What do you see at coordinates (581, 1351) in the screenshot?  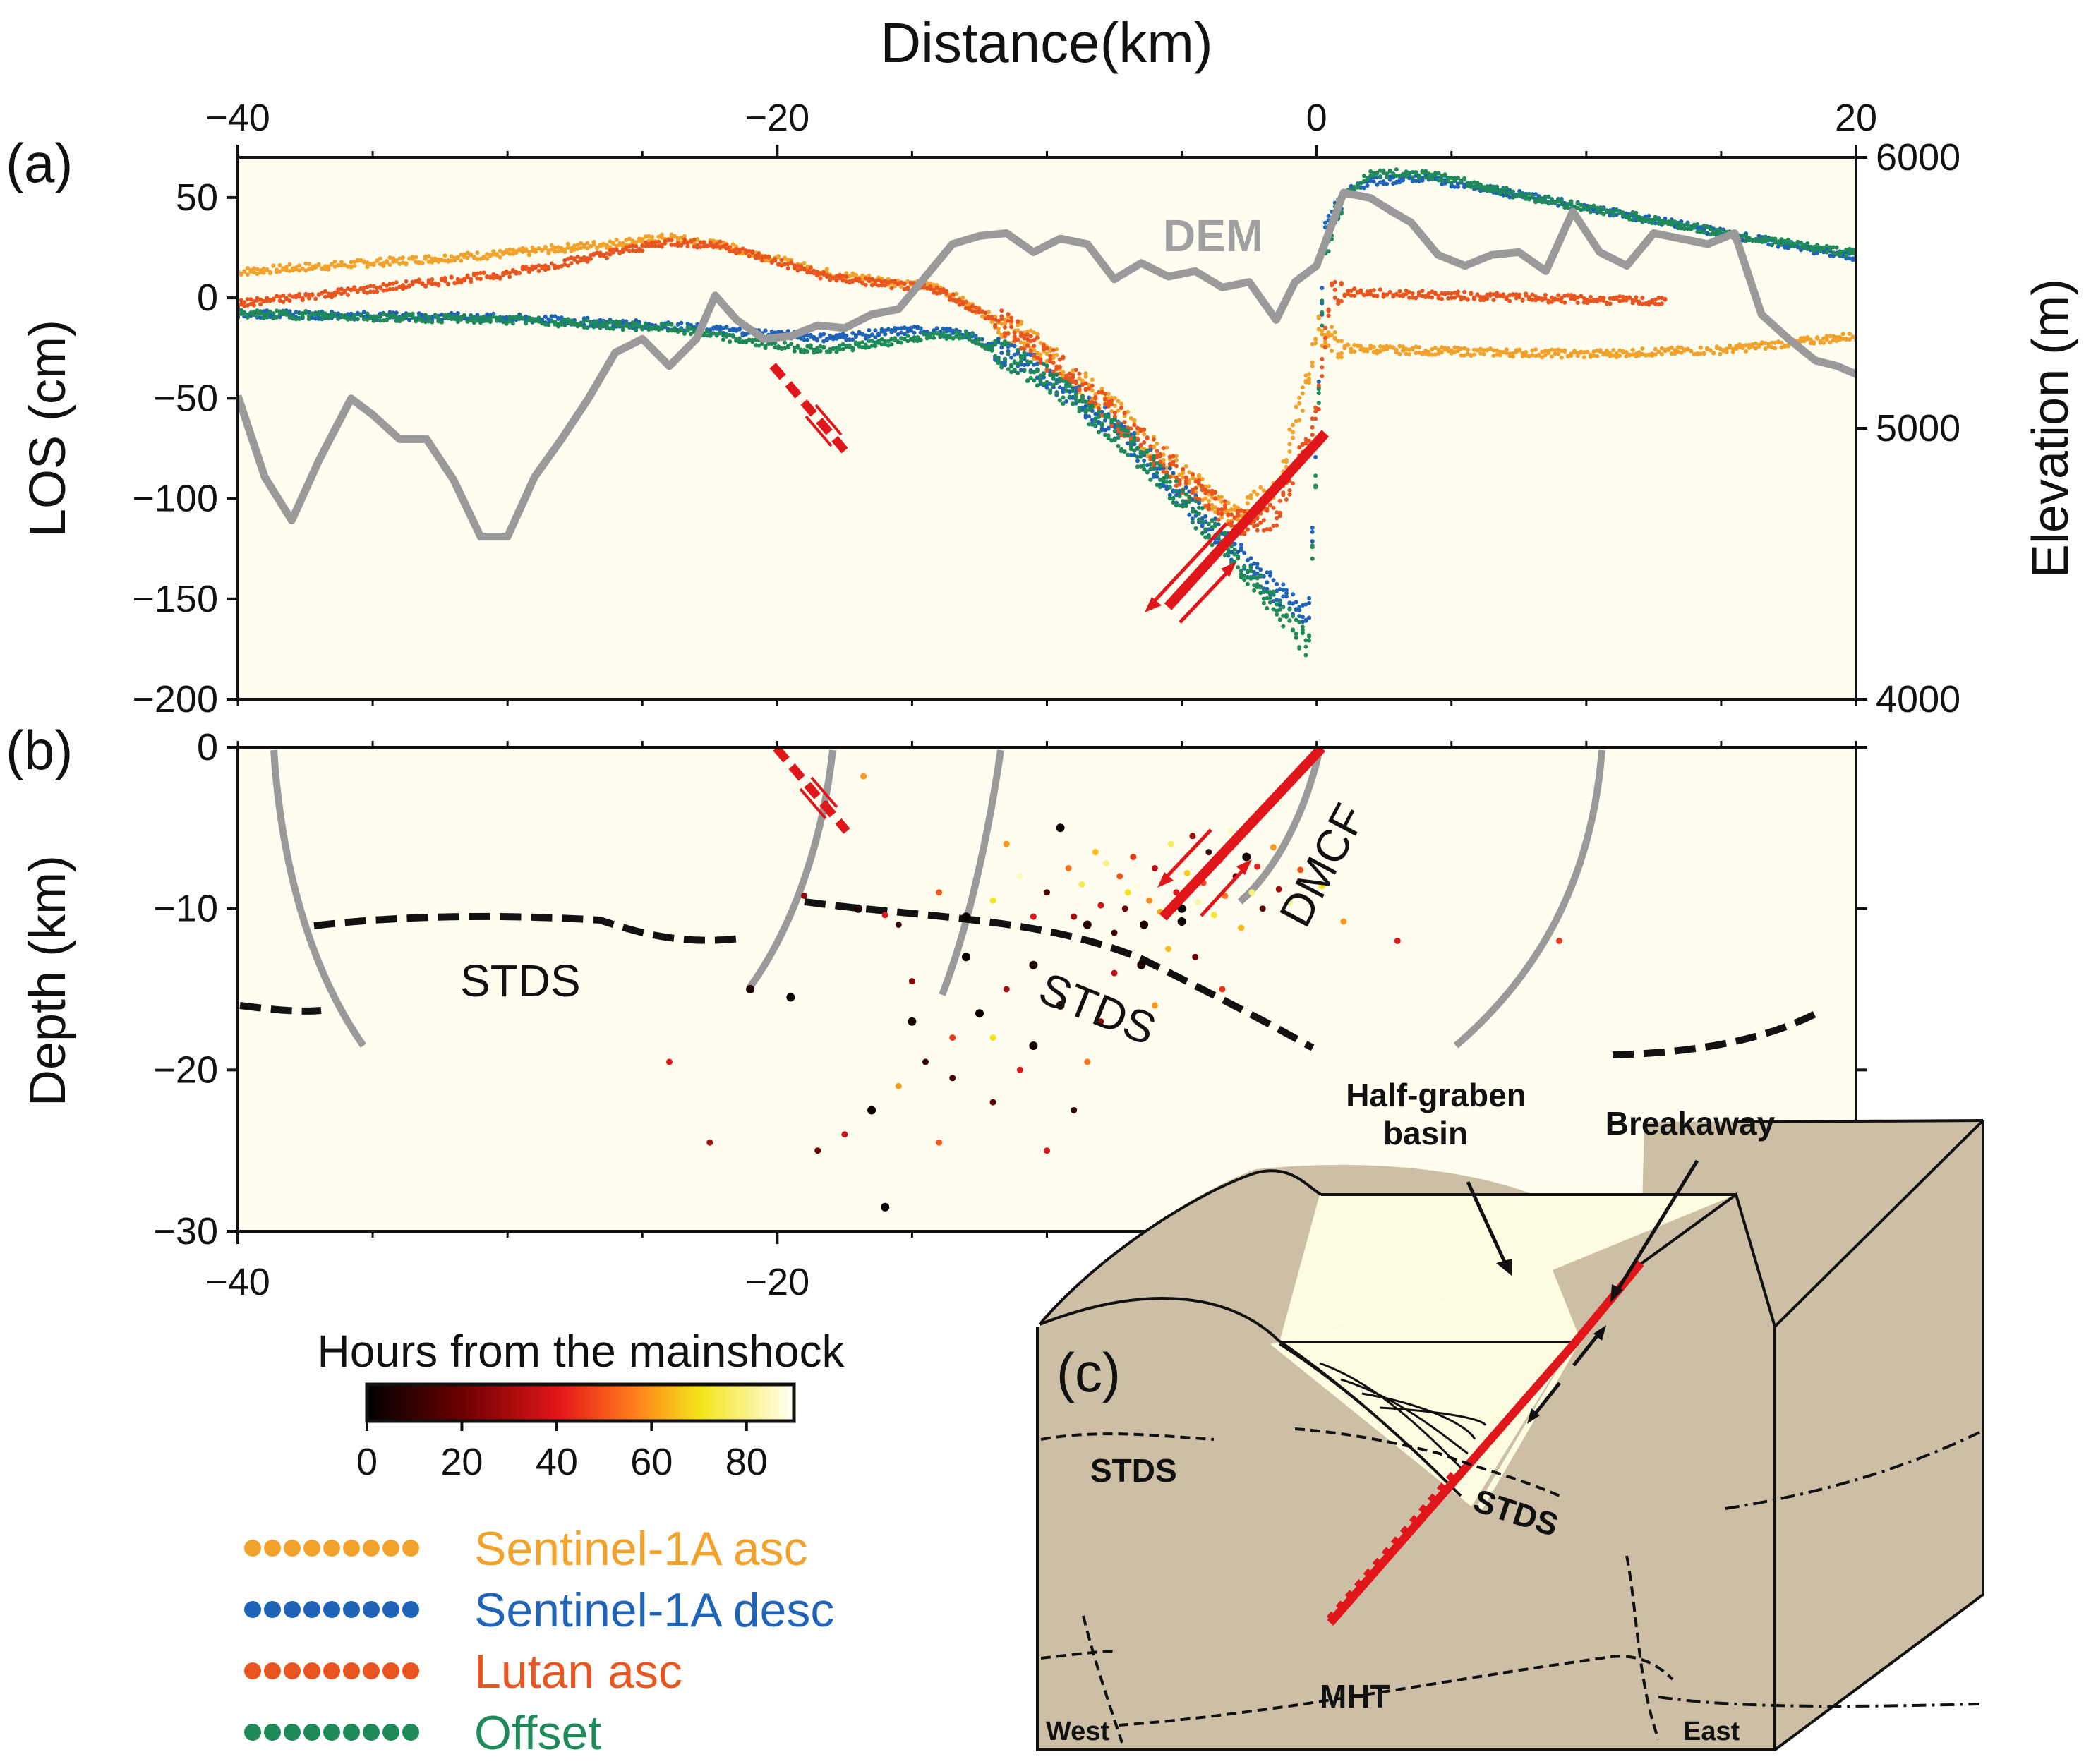 I see `colorbar-title: Hours from the mainshock` at bounding box center [581, 1351].